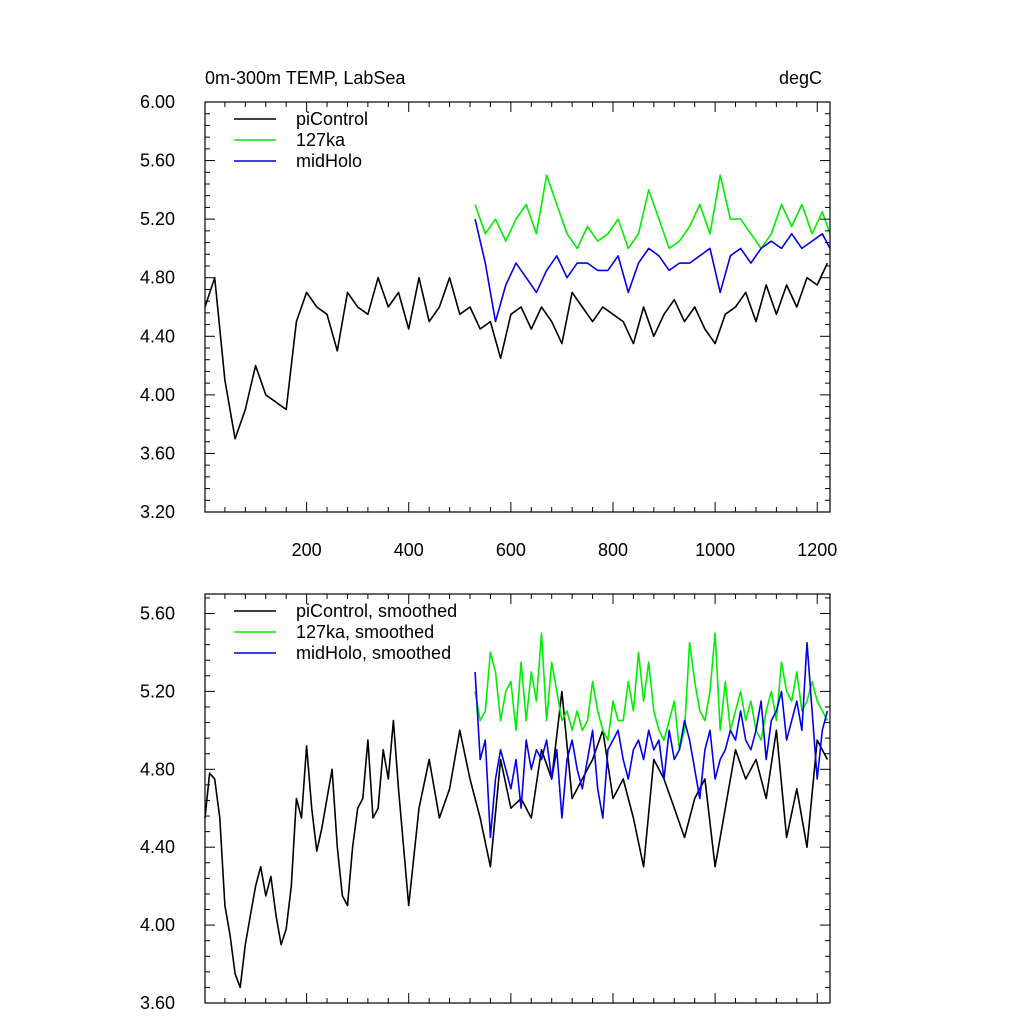 This screenshot has width=1024, height=1024. I want to click on top-x-tick-label: 1000, so click(715, 550).